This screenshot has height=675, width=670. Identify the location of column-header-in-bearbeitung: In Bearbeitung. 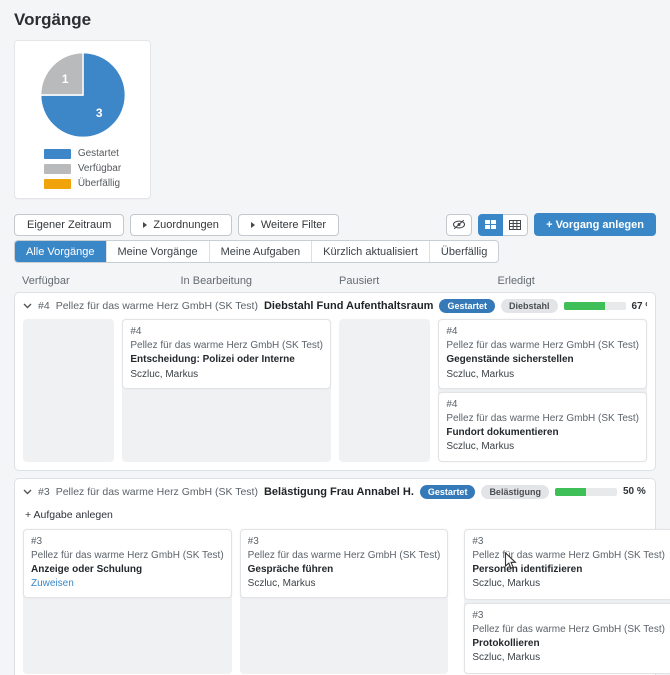
(216, 281).